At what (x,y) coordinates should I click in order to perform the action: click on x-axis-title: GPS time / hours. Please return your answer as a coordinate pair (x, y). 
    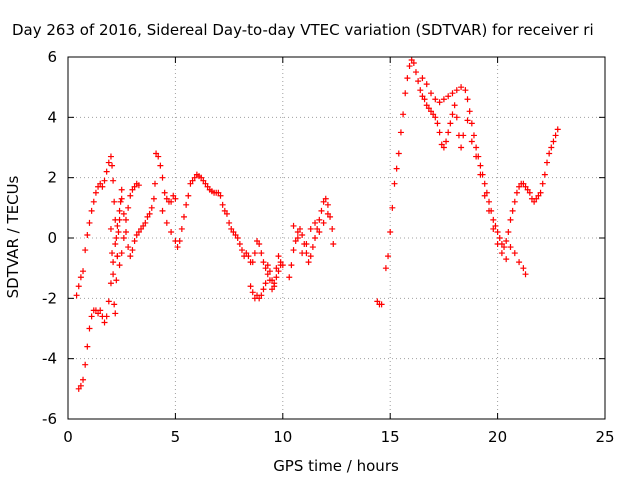
    Looking at the image, I should click on (336, 466).